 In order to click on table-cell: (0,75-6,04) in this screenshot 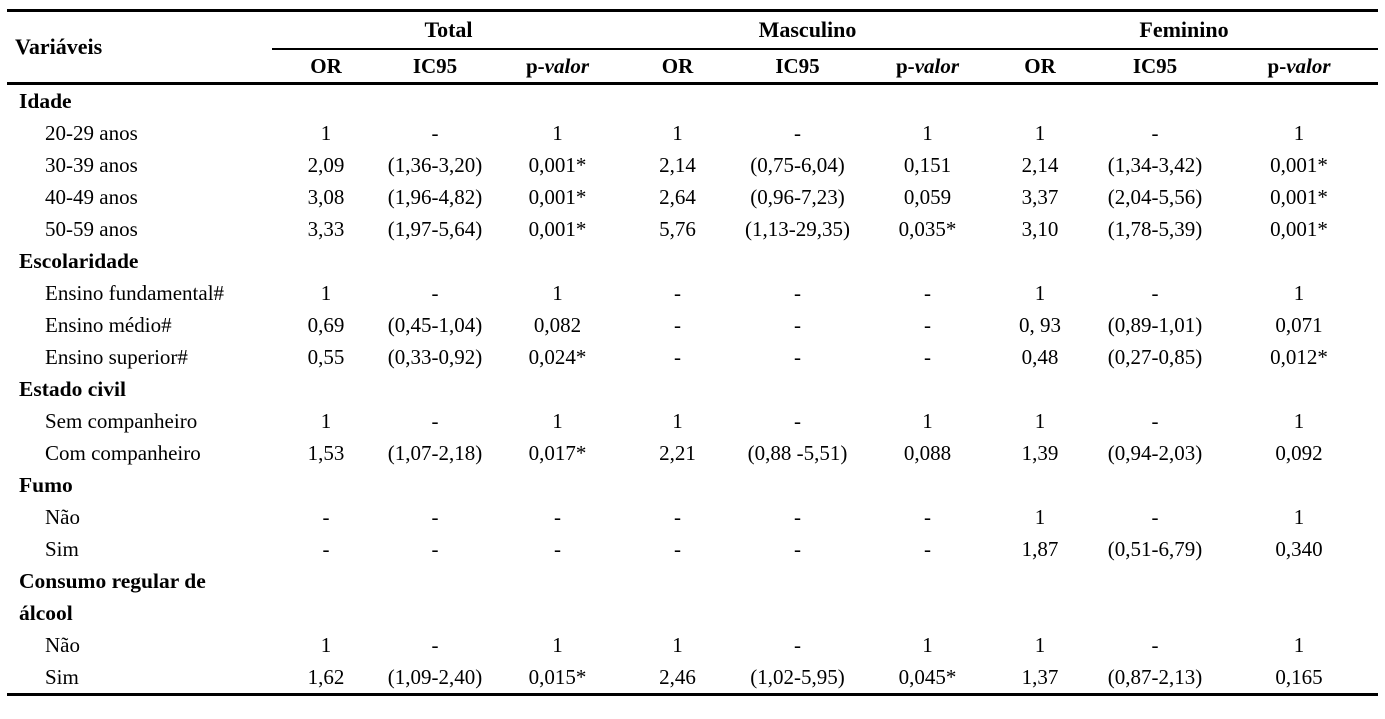, I will do `click(797, 165)`.